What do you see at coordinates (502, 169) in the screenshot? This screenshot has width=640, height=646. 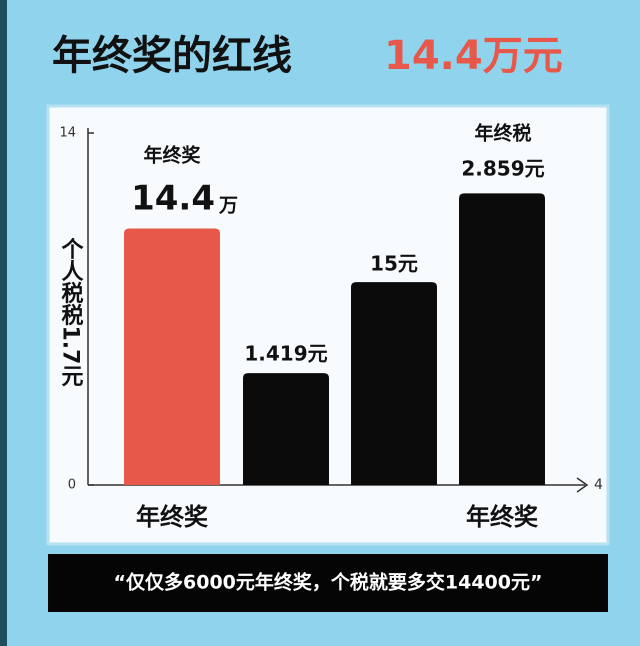 I see `bar-annotation: 2.859元` at bounding box center [502, 169].